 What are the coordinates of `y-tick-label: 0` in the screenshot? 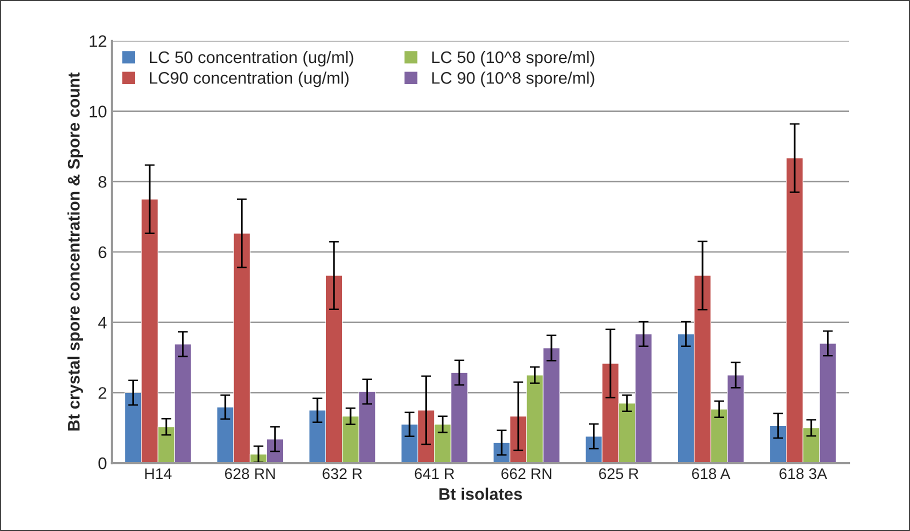 It's located at (102, 463).